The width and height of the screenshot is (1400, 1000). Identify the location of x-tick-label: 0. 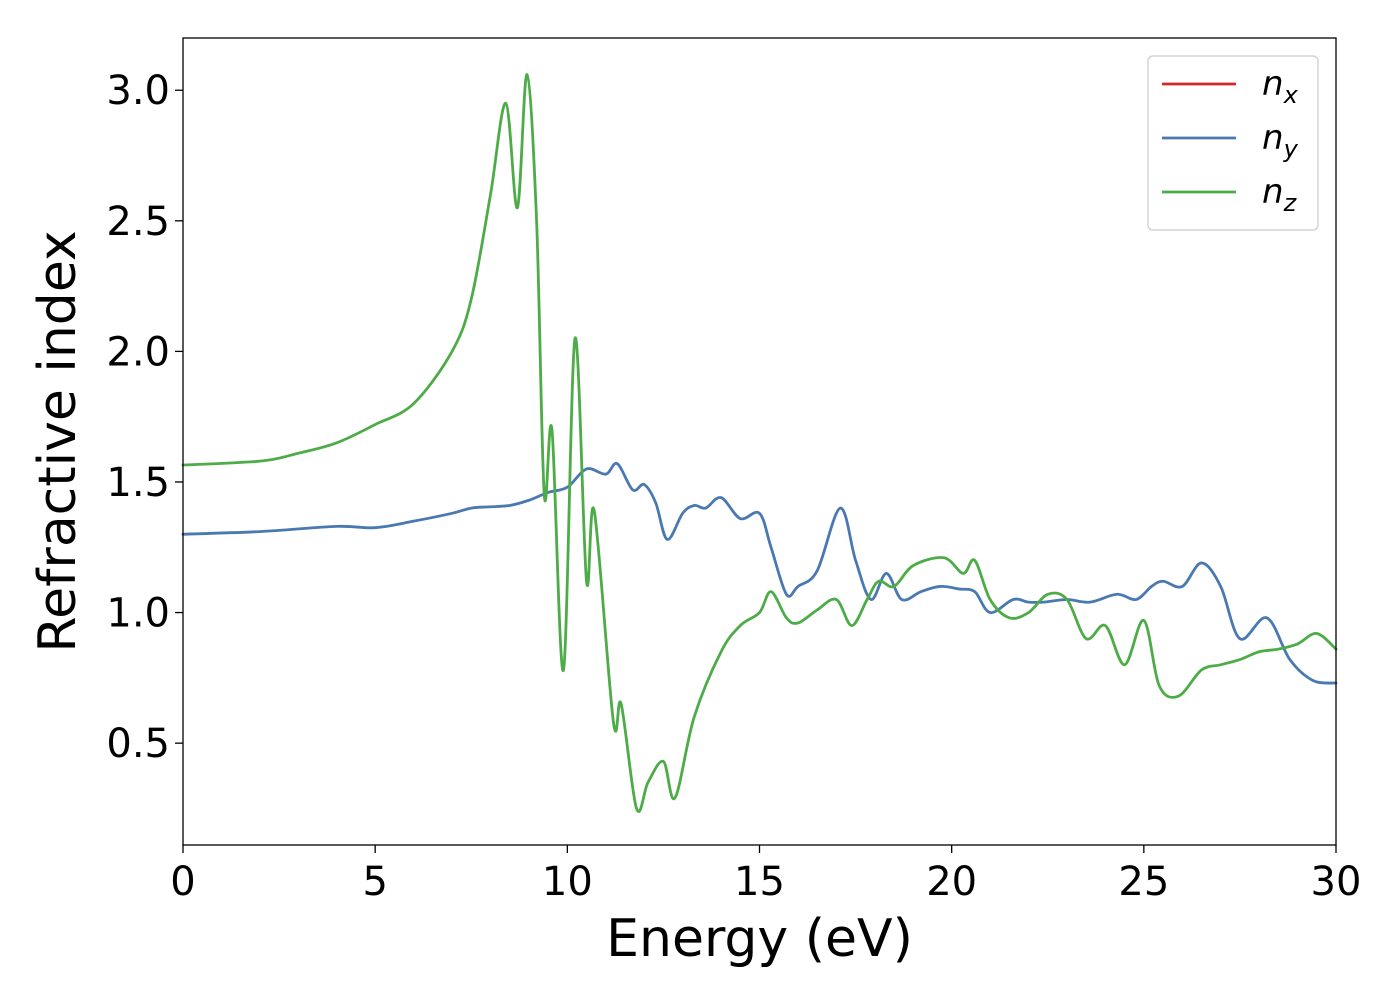
(182, 882).